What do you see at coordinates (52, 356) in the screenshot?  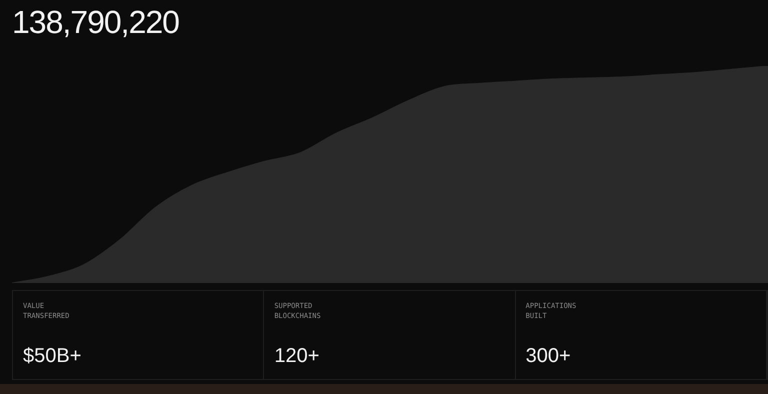 I see `text: $50B+` at bounding box center [52, 356].